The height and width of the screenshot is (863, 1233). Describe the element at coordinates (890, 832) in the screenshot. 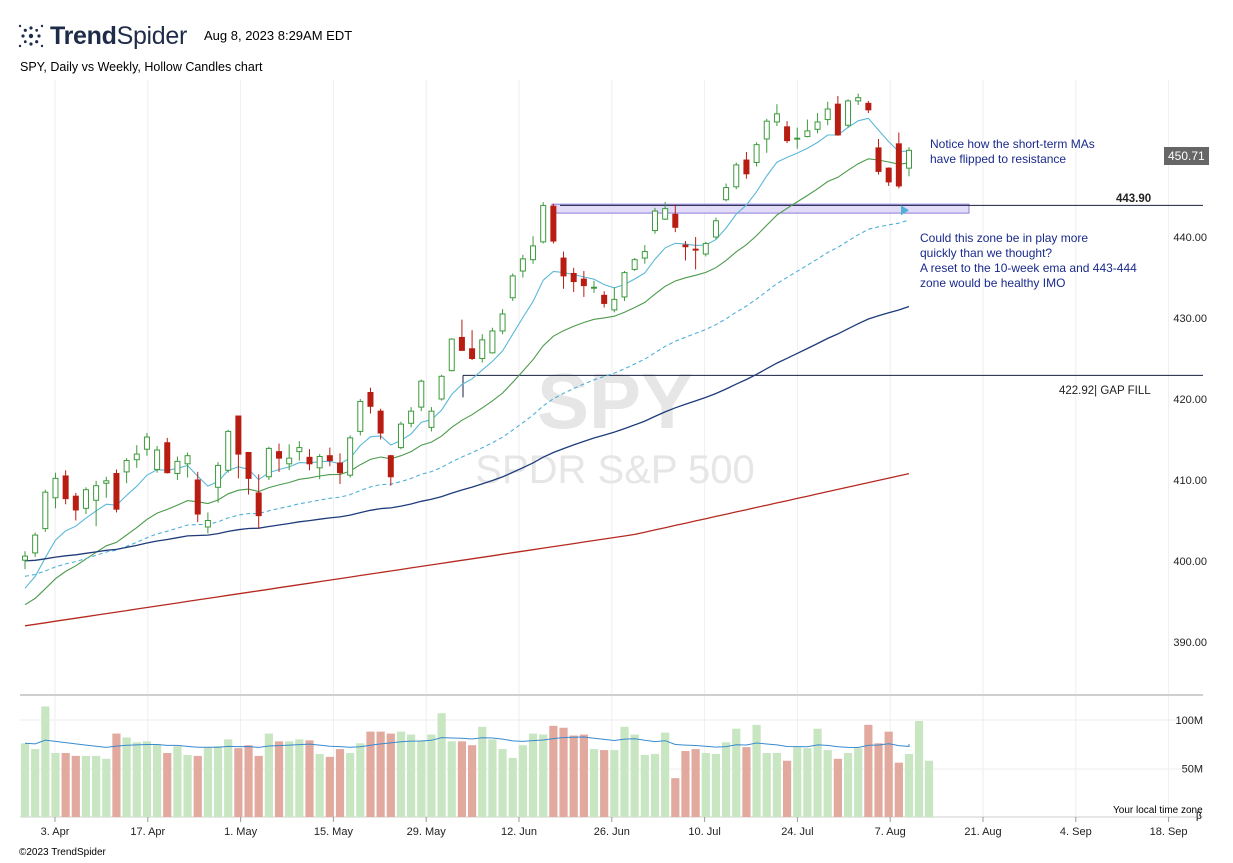

I see `time-tick-label: 7. Aug` at that location.